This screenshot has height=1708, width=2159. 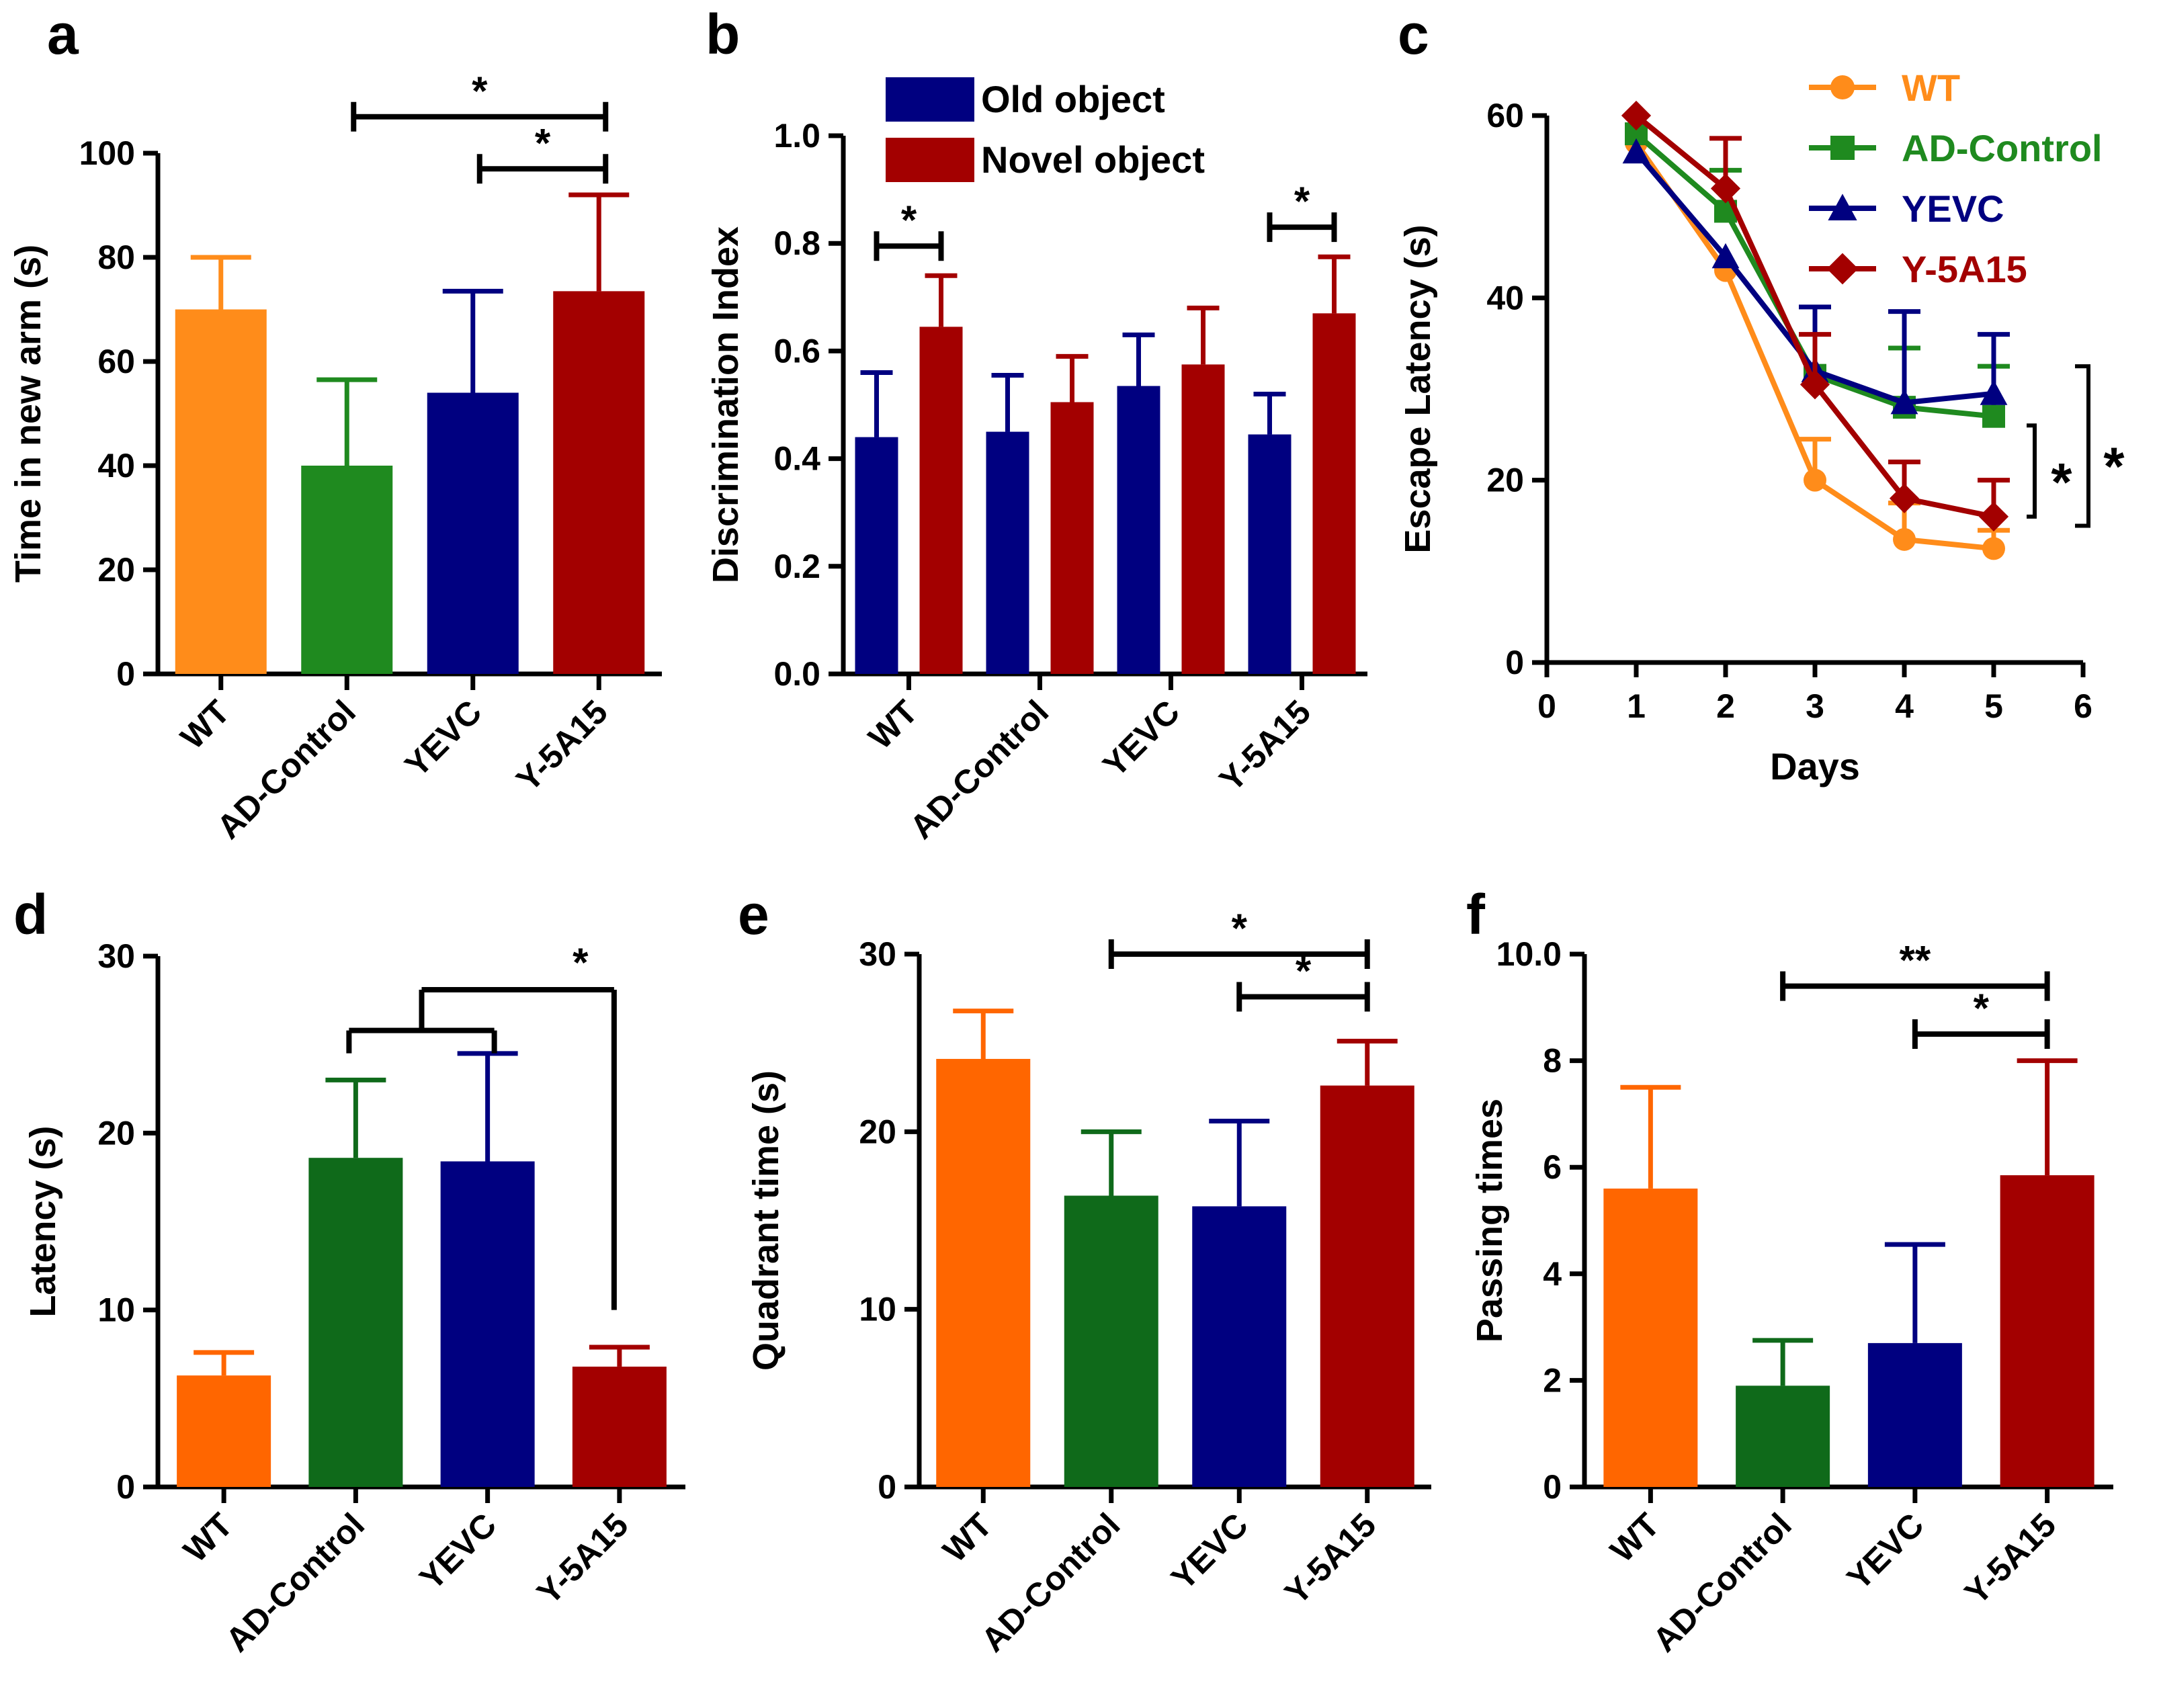 What do you see at coordinates (723, 34) in the screenshot?
I see `panel-letter: b` at bounding box center [723, 34].